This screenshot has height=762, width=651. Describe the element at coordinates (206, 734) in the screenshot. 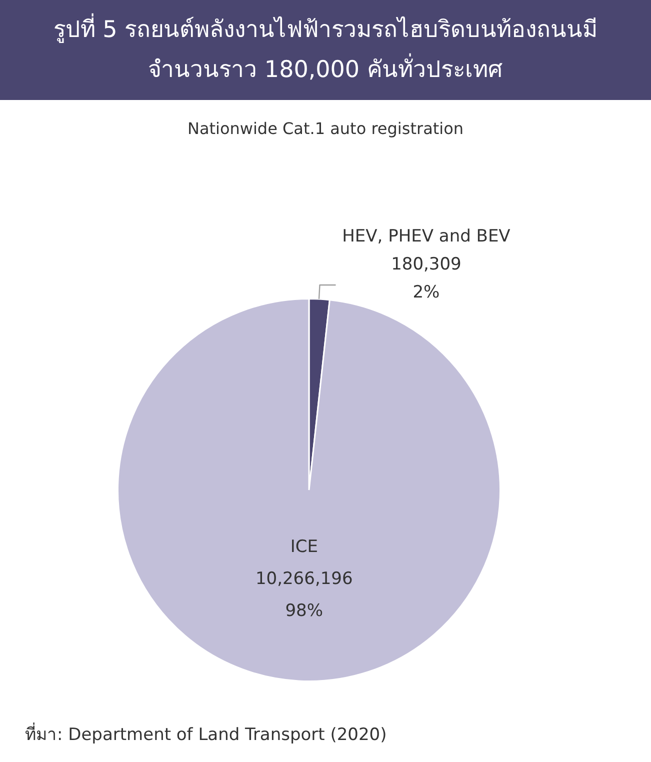

I see `text: ที่มา: Department of Land Transport (2020)` at that location.